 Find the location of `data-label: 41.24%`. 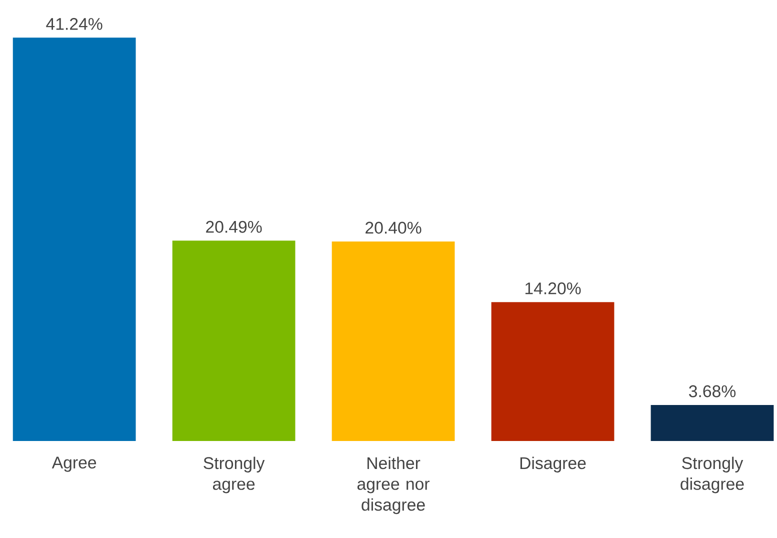

data-label: 41.24% is located at coordinates (74, 24).